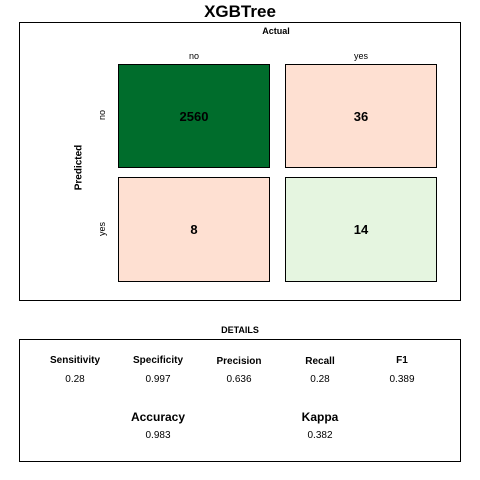 This screenshot has height=480, width=480. What do you see at coordinates (158, 360) in the screenshot?
I see `specificity-label: Specificity` at bounding box center [158, 360].